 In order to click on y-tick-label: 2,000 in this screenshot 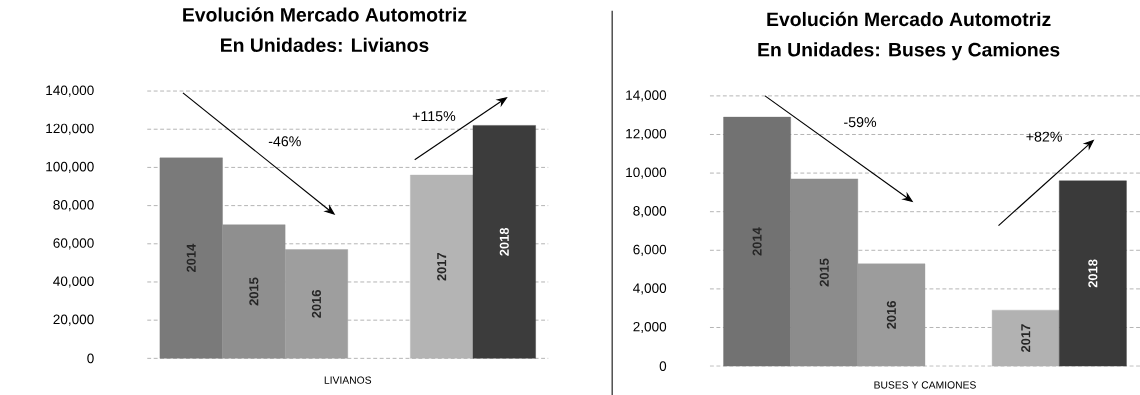, I will do `click(650, 327)`.